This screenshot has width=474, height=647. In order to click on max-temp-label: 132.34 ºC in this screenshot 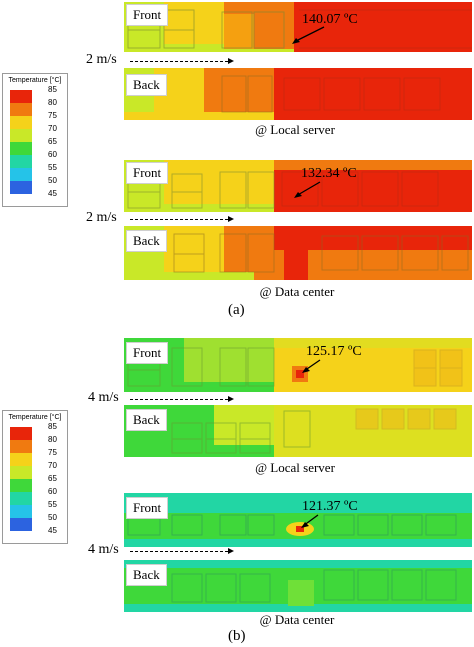, I will do `click(329, 173)`.